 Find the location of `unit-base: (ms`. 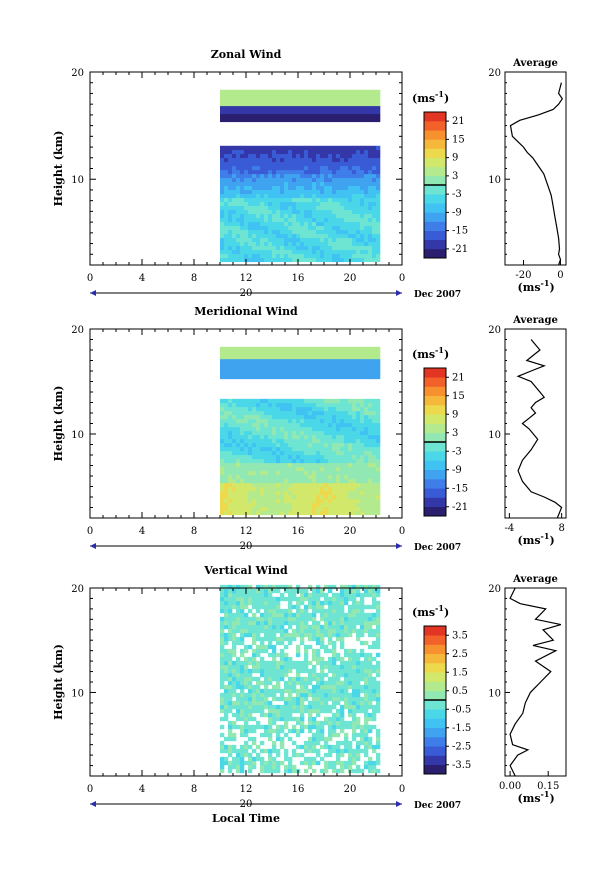

unit-base: (ms is located at coordinates (529, 287).